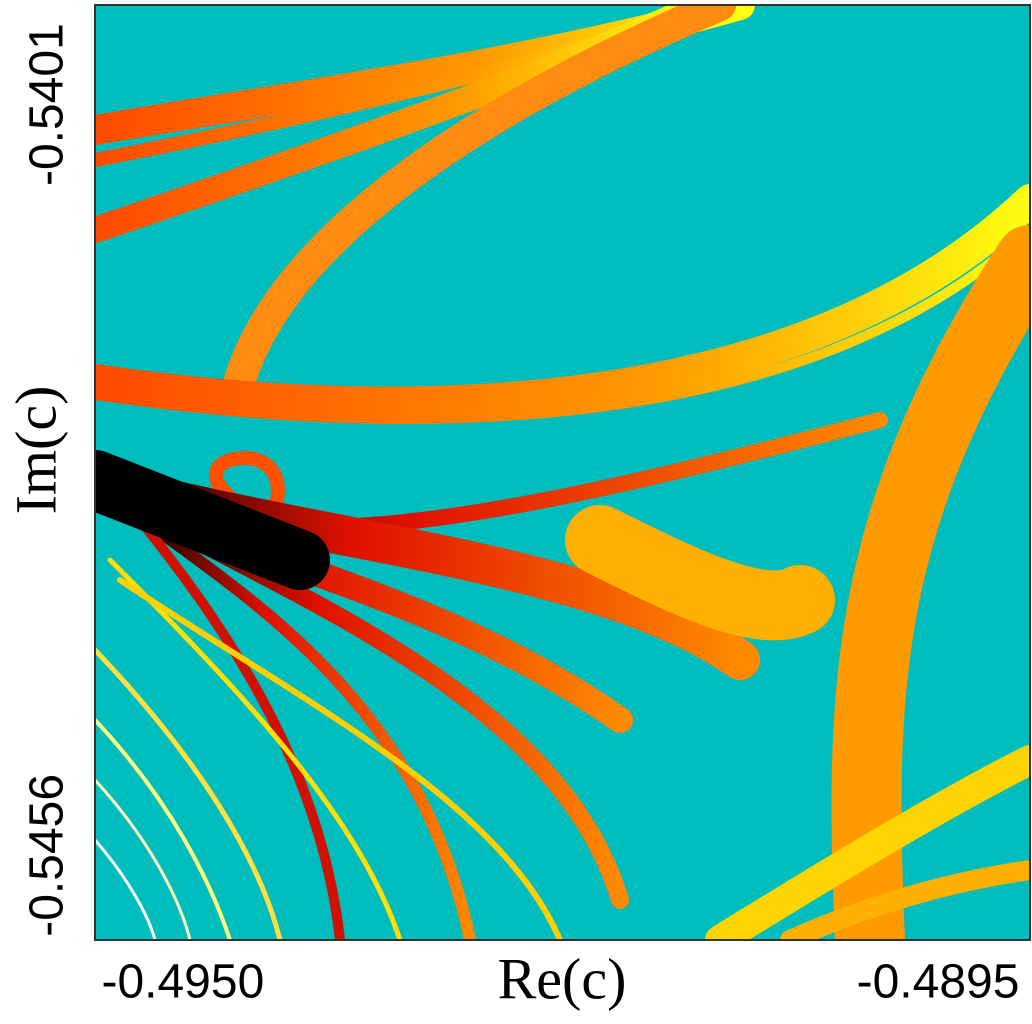 The width and height of the screenshot is (1032, 1024). Describe the element at coordinates (562, 978) in the screenshot. I see `x-axis-label: Re(c)` at that location.